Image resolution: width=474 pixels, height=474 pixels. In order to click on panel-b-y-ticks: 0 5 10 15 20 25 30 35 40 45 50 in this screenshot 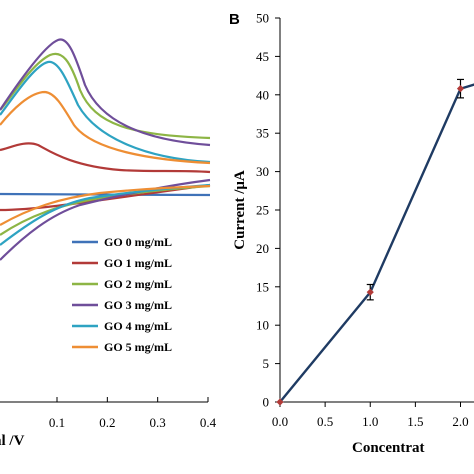, I will do `click(268, 210)`.